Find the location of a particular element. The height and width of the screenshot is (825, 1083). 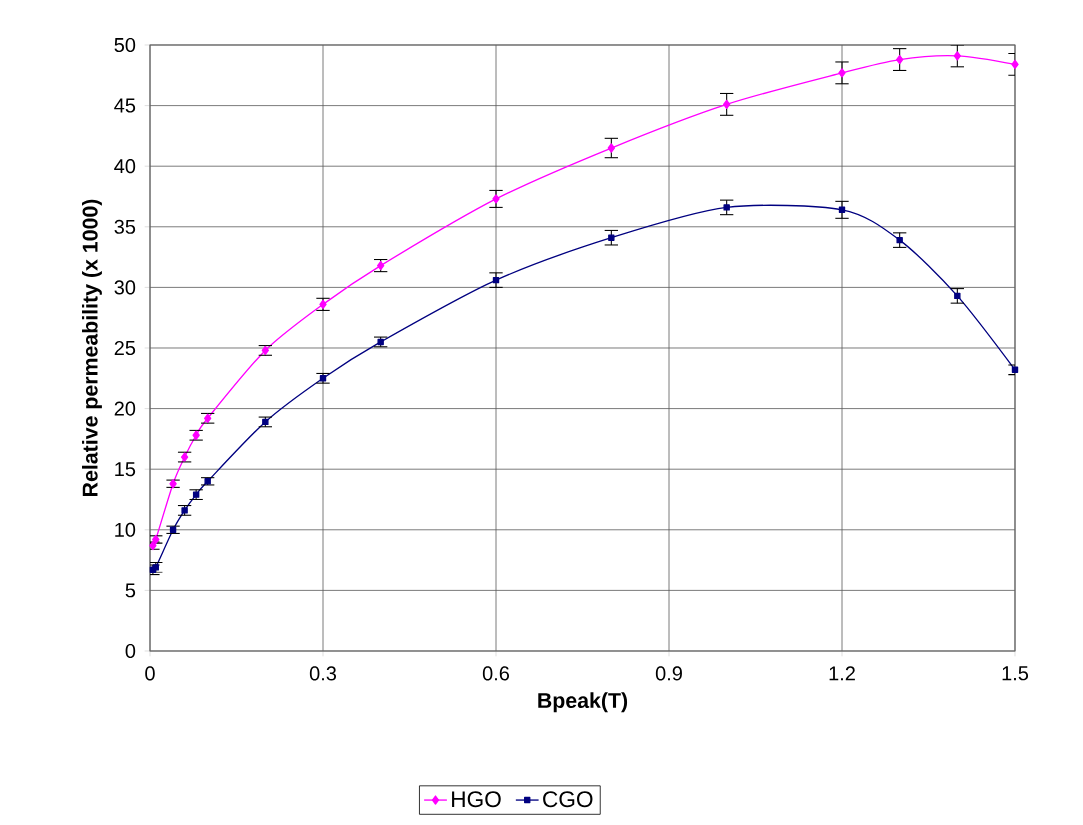

y-tick-label: 5 is located at coordinates (130, 590).